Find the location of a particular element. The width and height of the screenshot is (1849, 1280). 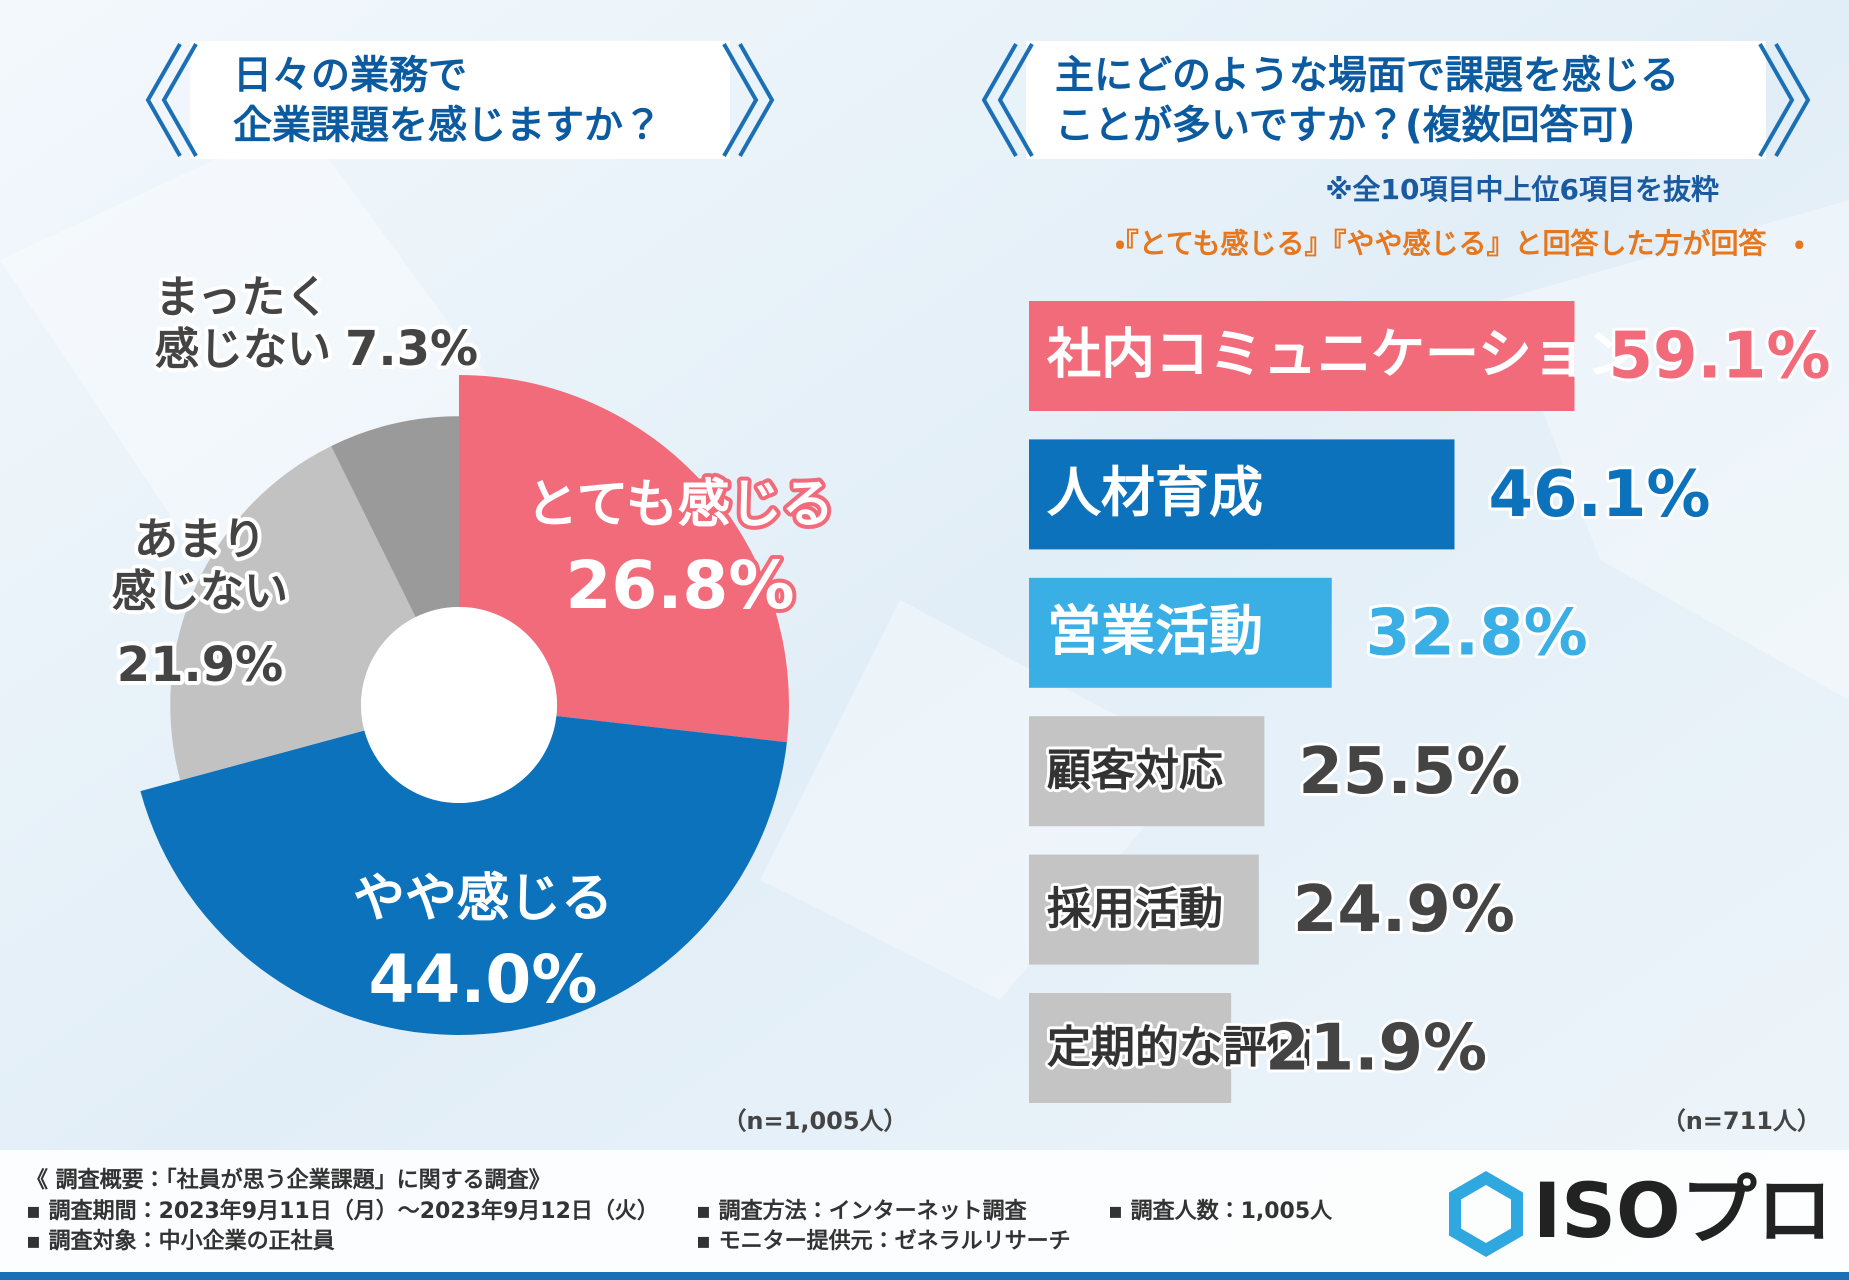

bar-label: 顧客対応 is located at coordinates (1135, 770).